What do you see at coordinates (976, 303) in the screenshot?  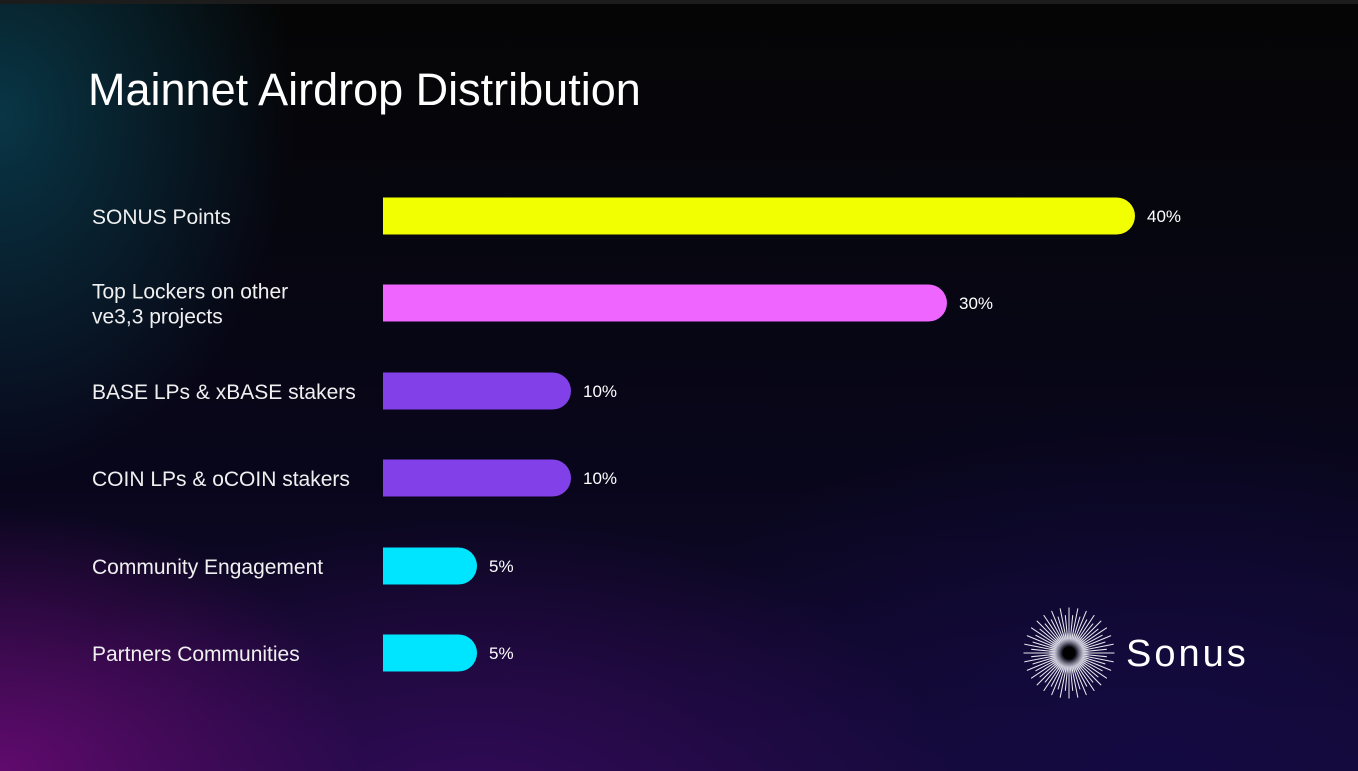 I see `bar-value-label: 30%` at bounding box center [976, 303].